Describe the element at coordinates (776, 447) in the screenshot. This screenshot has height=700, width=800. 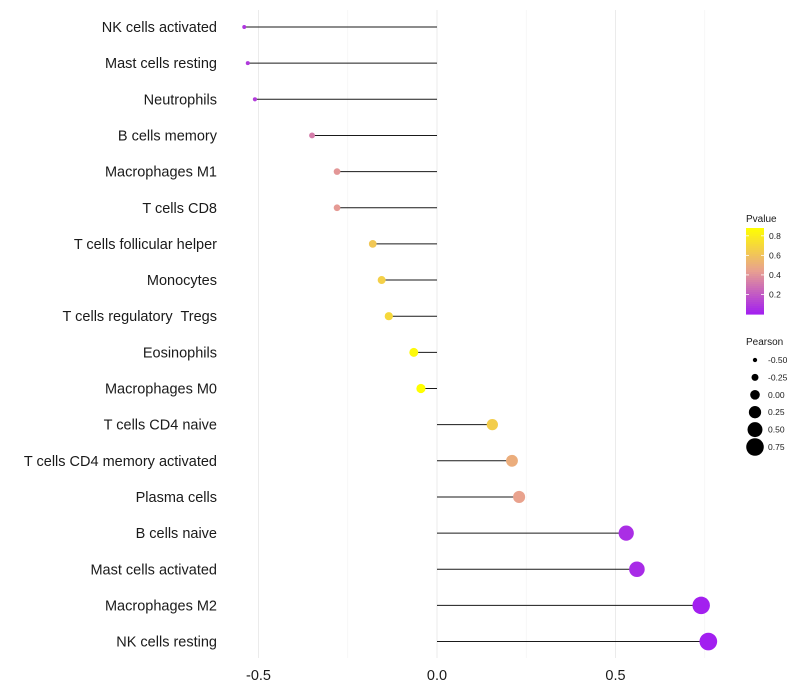
I see `pearson-legend-label: 0.75` at that location.